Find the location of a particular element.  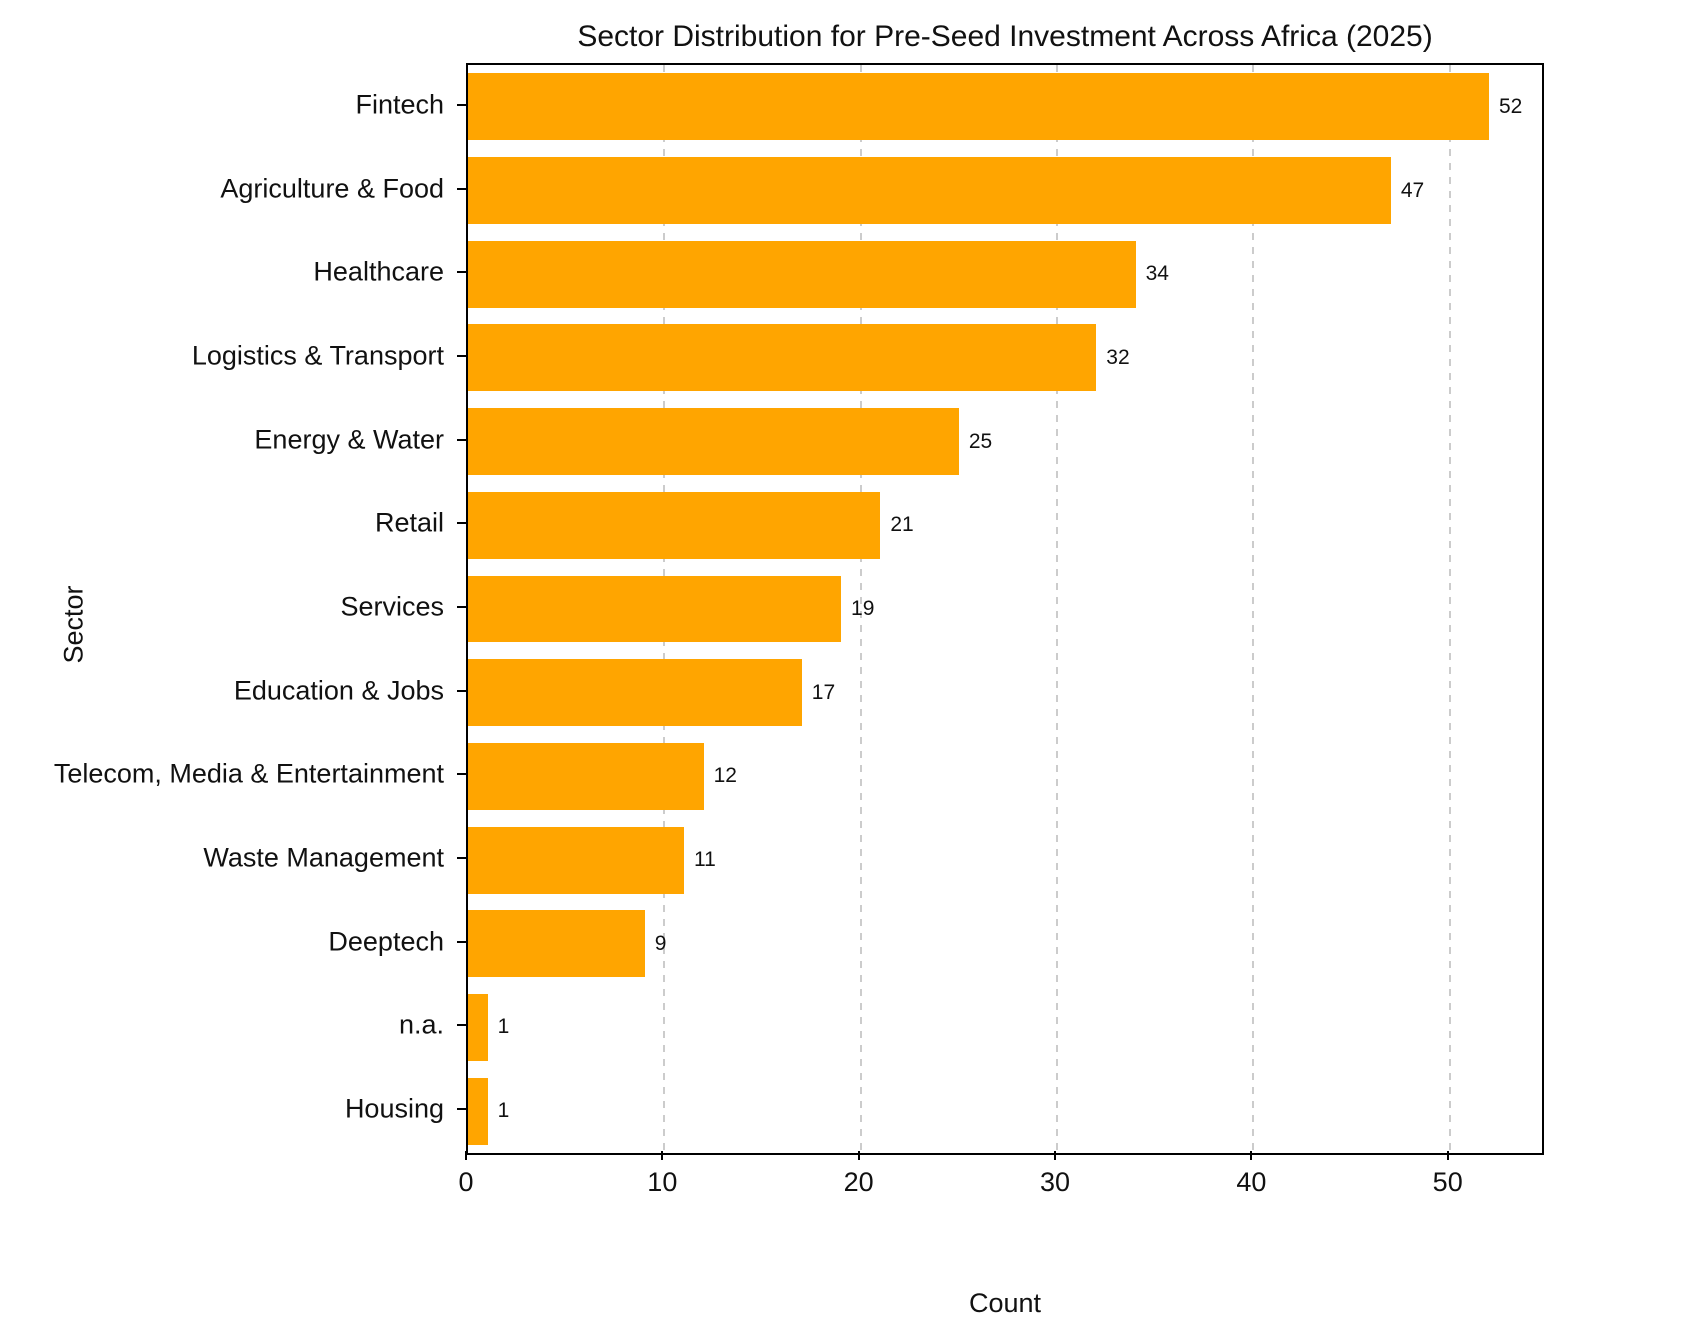

x-tick-label: 30 is located at coordinates (1055, 1182).